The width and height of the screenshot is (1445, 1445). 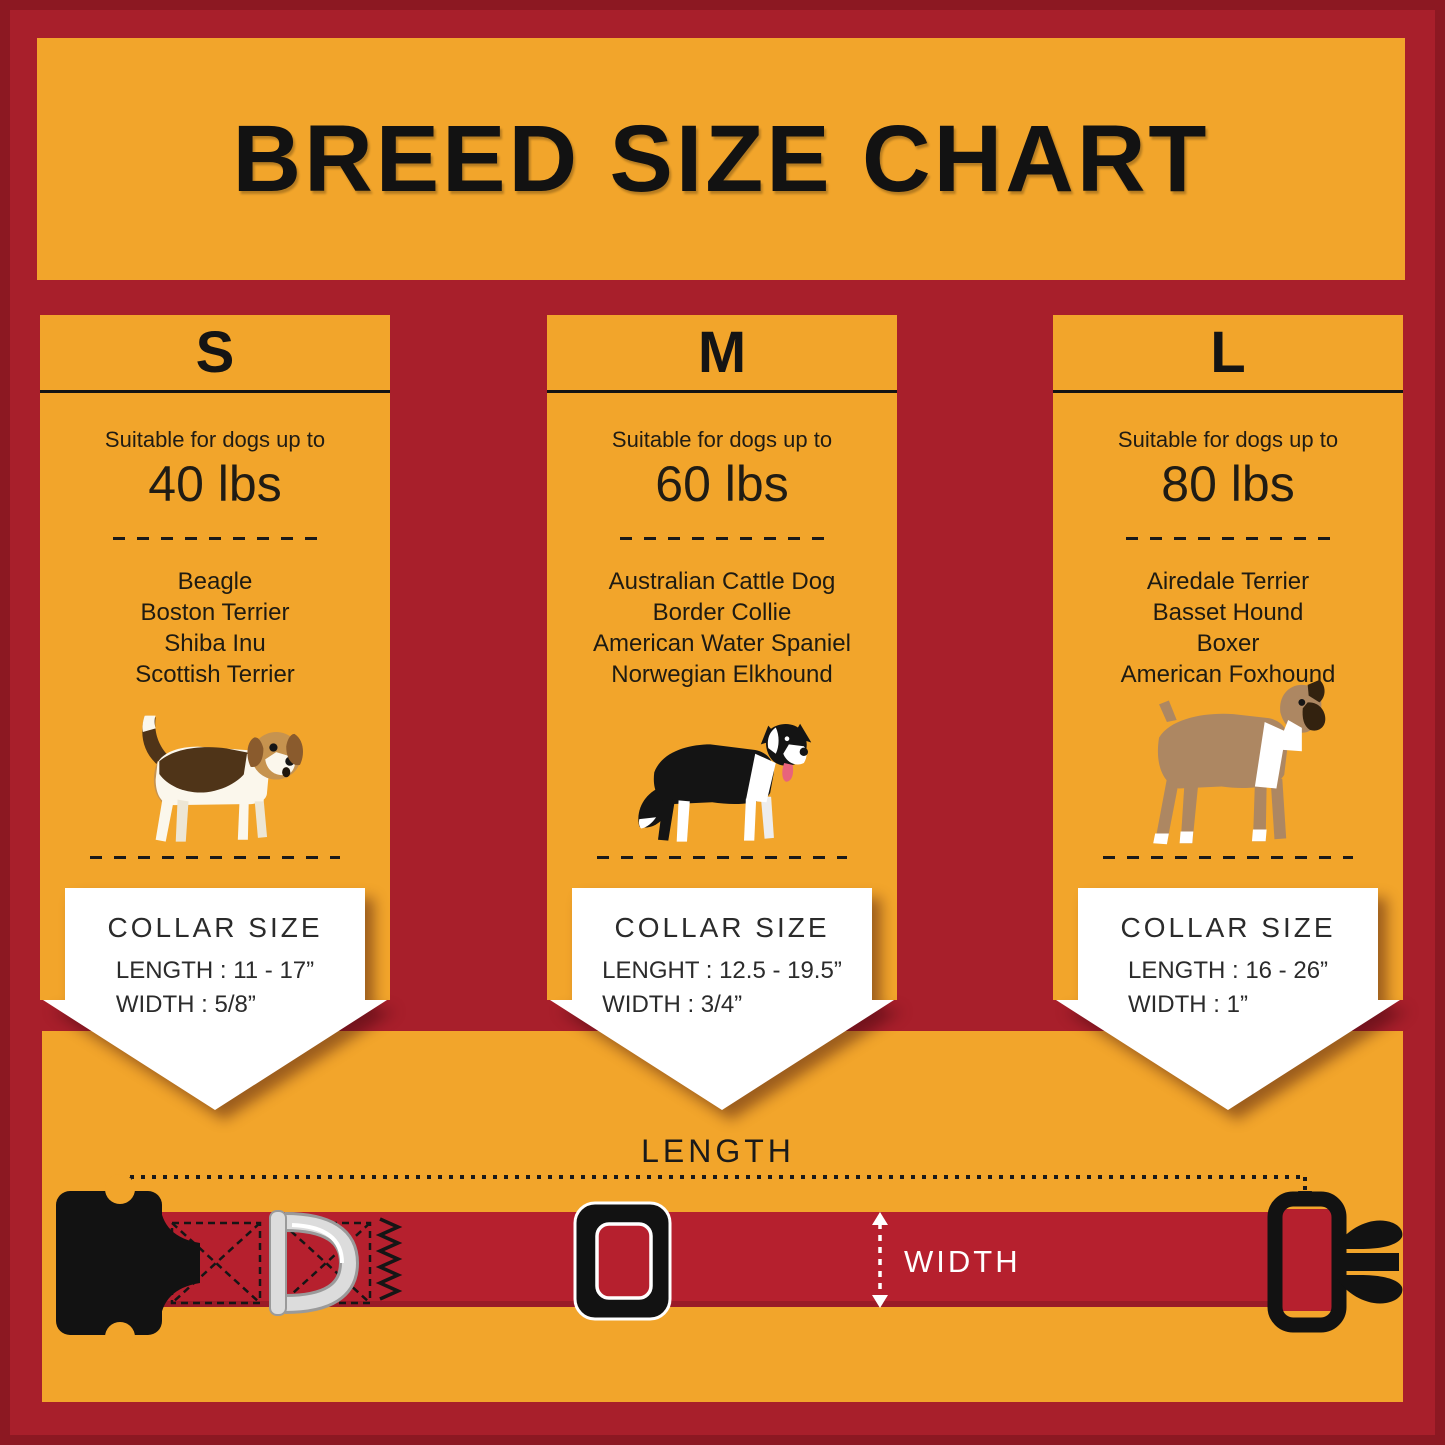 What do you see at coordinates (722, 674) in the screenshot?
I see `breed-item: Norwegian Elkhound` at bounding box center [722, 674].